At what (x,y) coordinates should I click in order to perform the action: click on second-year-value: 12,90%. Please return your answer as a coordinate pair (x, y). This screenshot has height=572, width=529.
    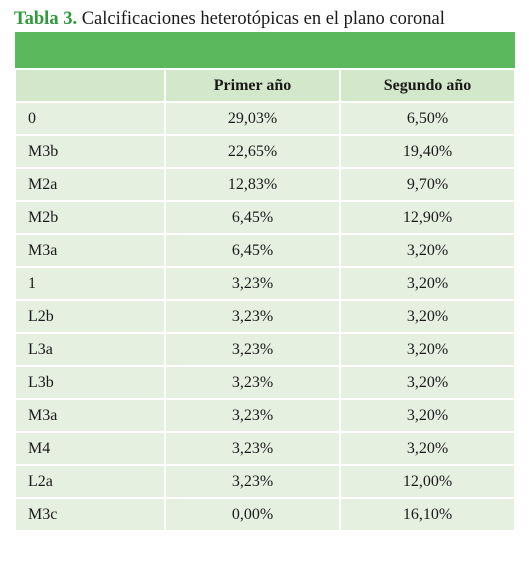
    Looking at the image, I should click on (427, 217).